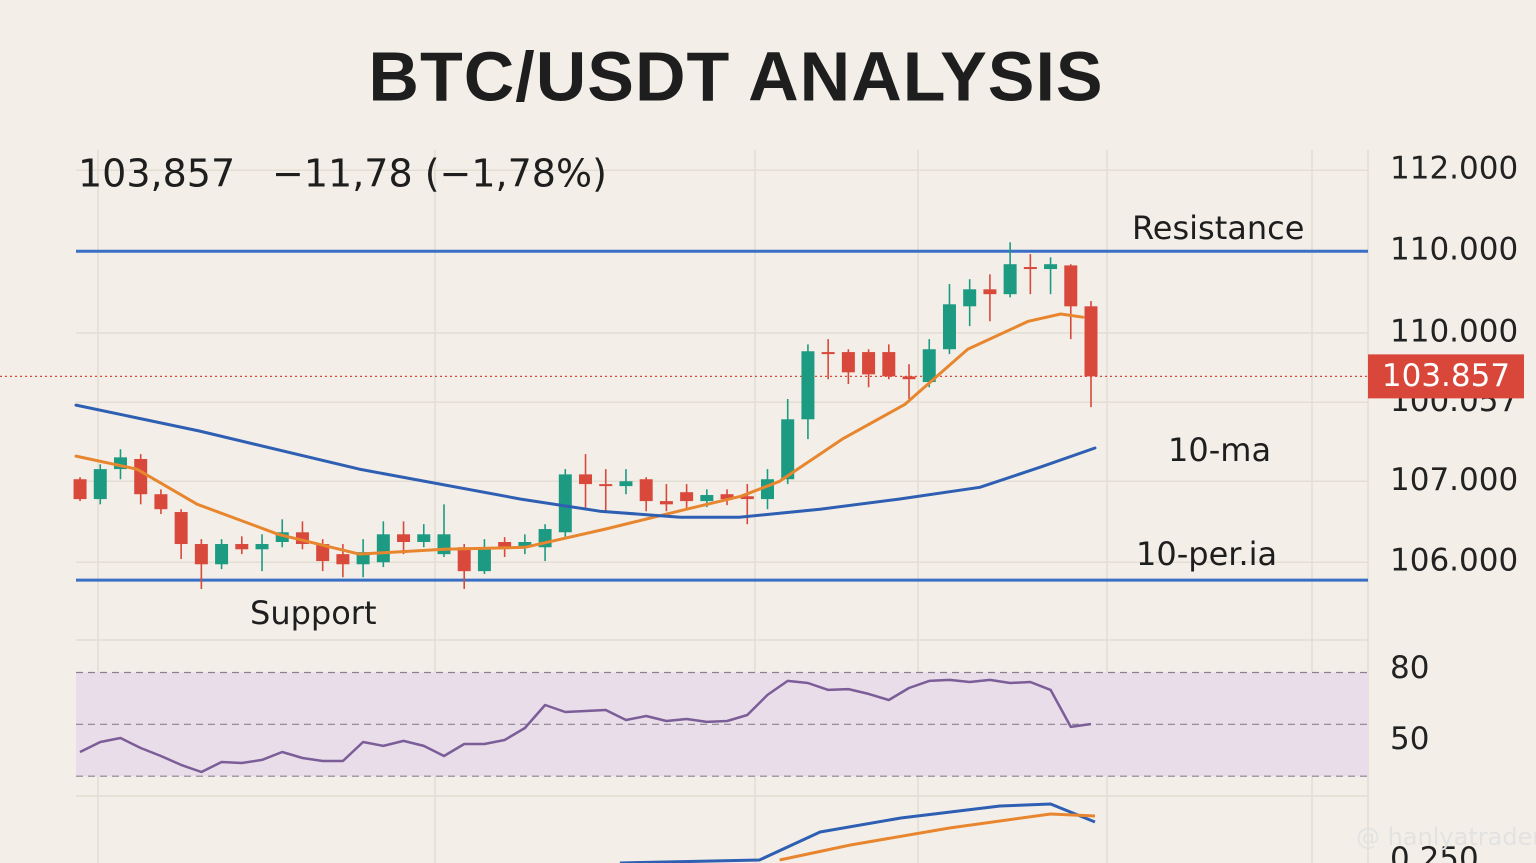 This screenshot has height=863, width=1536. Describe the element at coordinates (1434, 852) in the screenshot. I see `lower-tick-label: 0.250` at that location.